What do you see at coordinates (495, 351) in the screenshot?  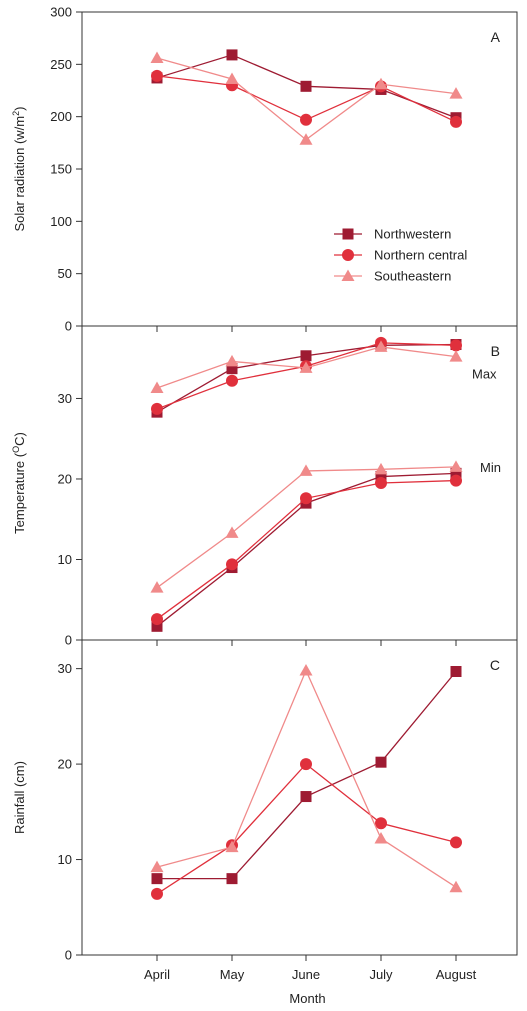 I see `panel-label: B` at bounding box center [495, 351].